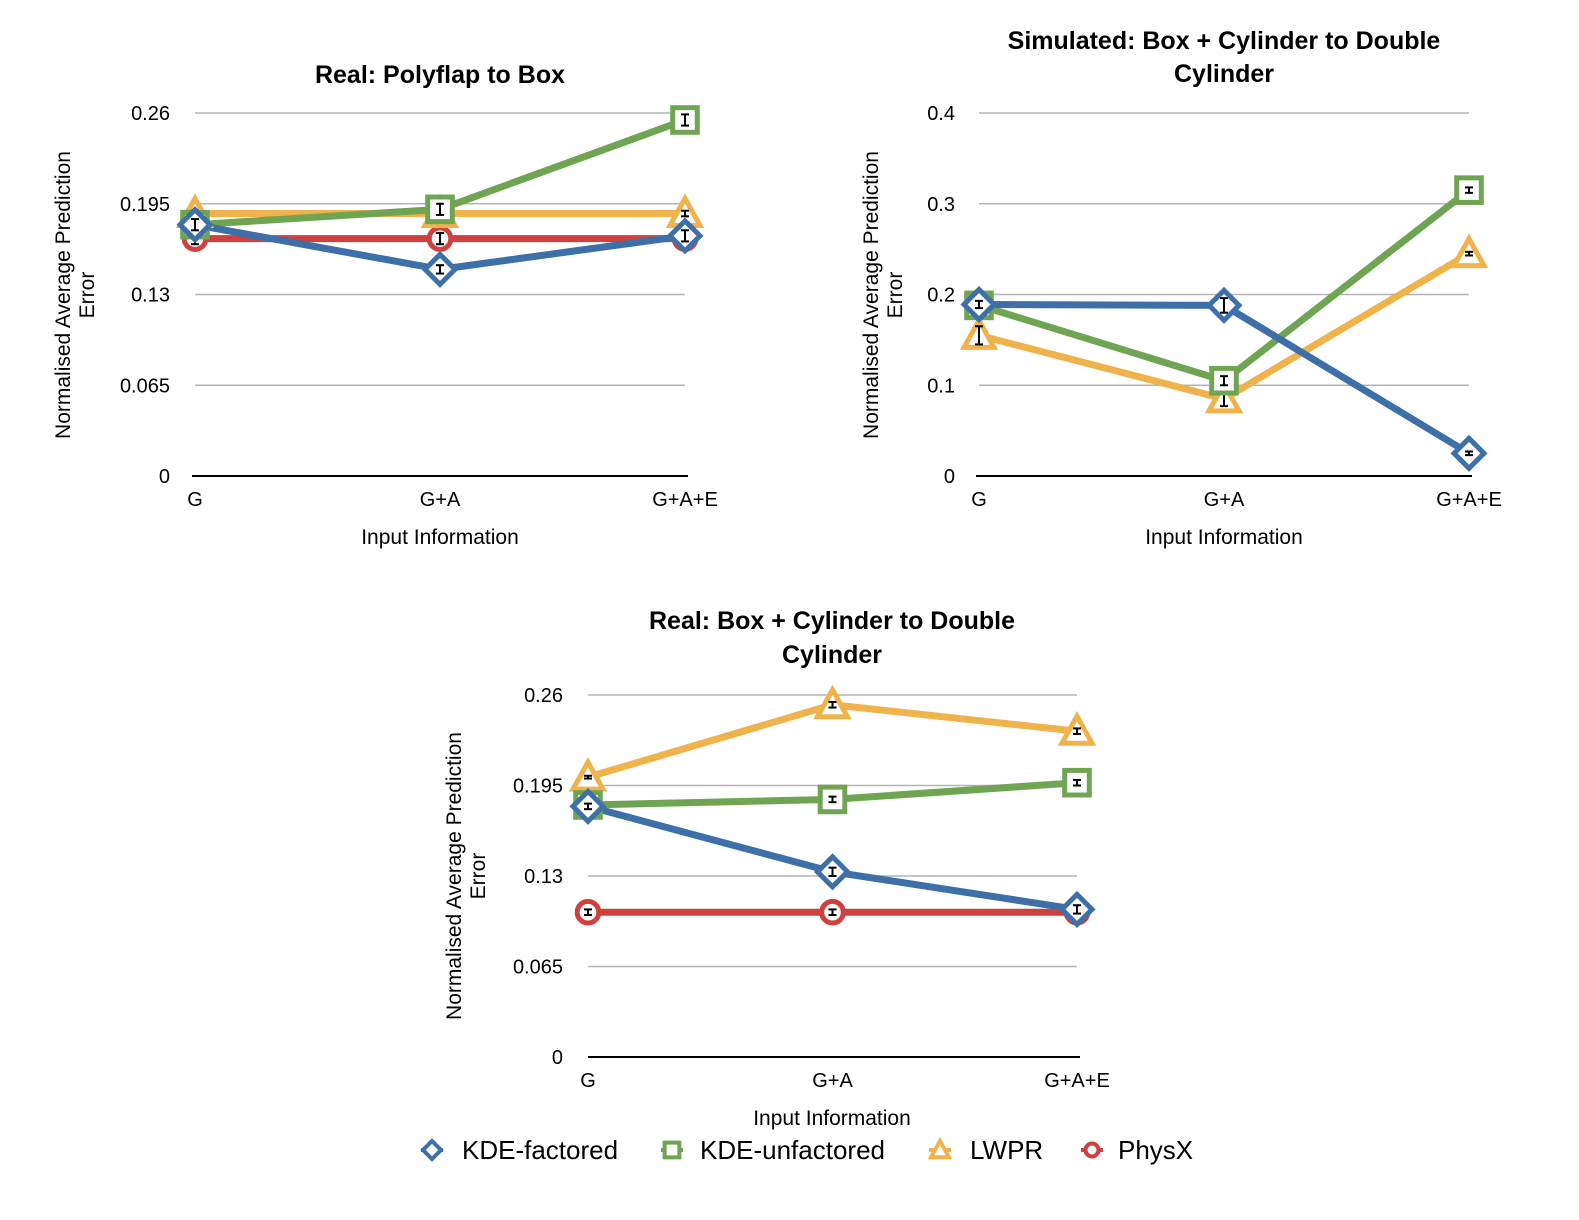 This screenshot has width=1579, height=1220. Describe the element at coordinates (672, 1150) in the screenshot. I see `legend-marker-square` at that location.